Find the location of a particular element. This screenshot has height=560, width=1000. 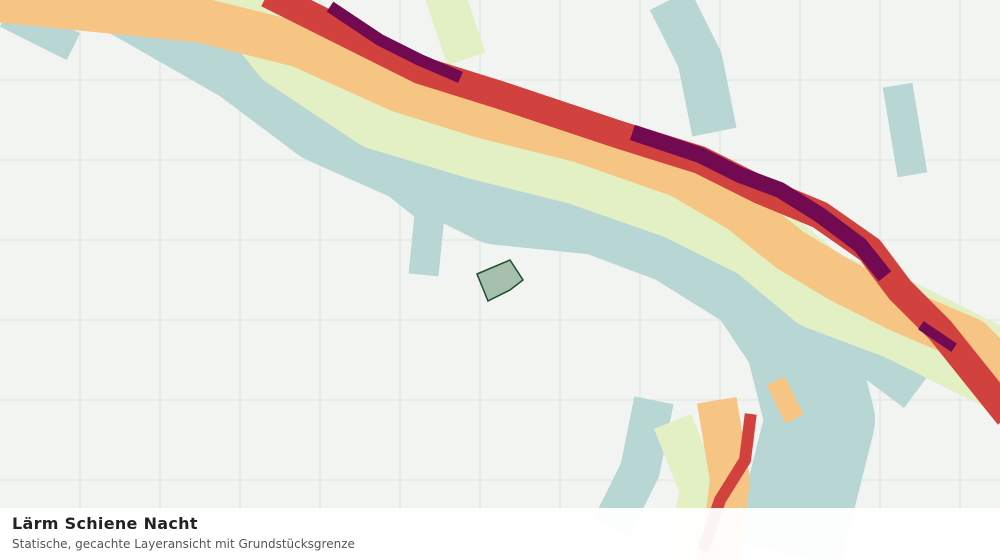

parcel-boundary is located at coordinates (500, 281).